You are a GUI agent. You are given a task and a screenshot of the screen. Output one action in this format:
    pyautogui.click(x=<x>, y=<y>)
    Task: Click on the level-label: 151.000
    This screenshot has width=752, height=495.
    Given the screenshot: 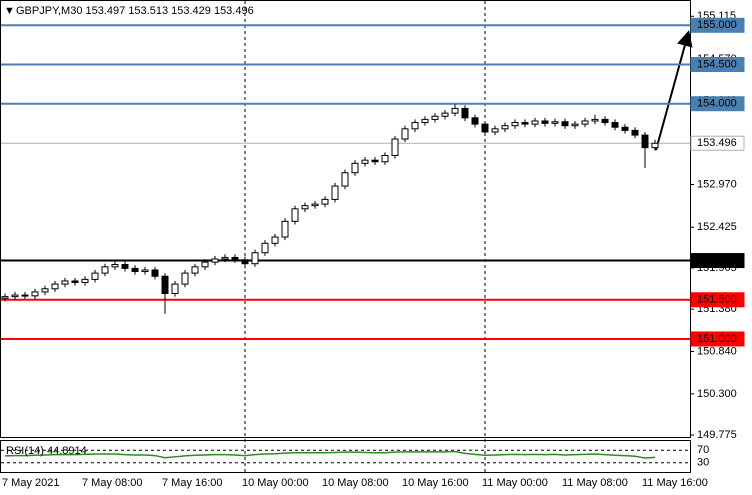 What is the action you would take?
    pyautogui.click(x=717, y=339)
    